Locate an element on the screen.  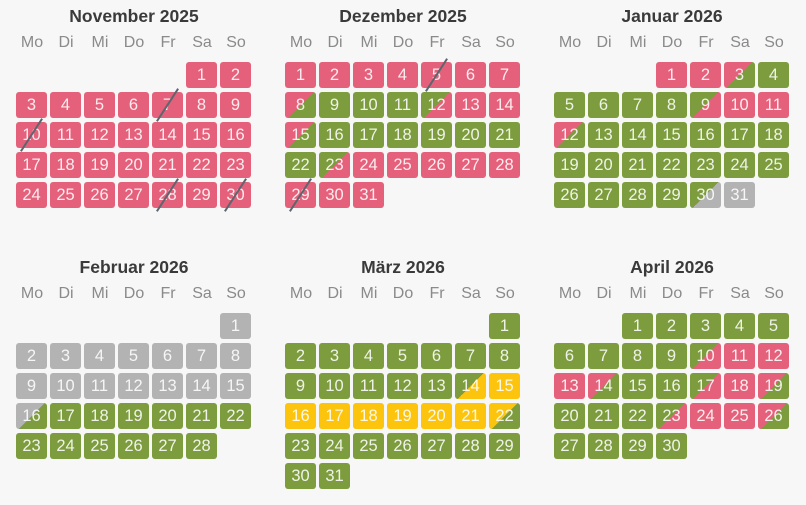
day-cell-30: 30 is located at coordinates (705, 195).